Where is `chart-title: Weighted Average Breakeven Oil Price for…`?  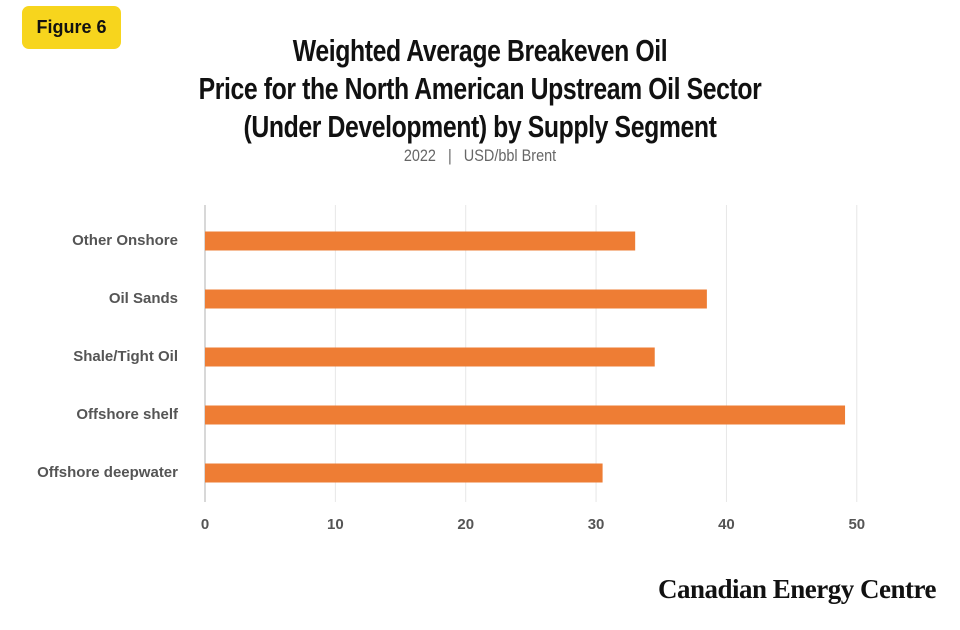 chart-title: Weighted Average Breakeven Oil Price for… is located at coordinates (480, 88).